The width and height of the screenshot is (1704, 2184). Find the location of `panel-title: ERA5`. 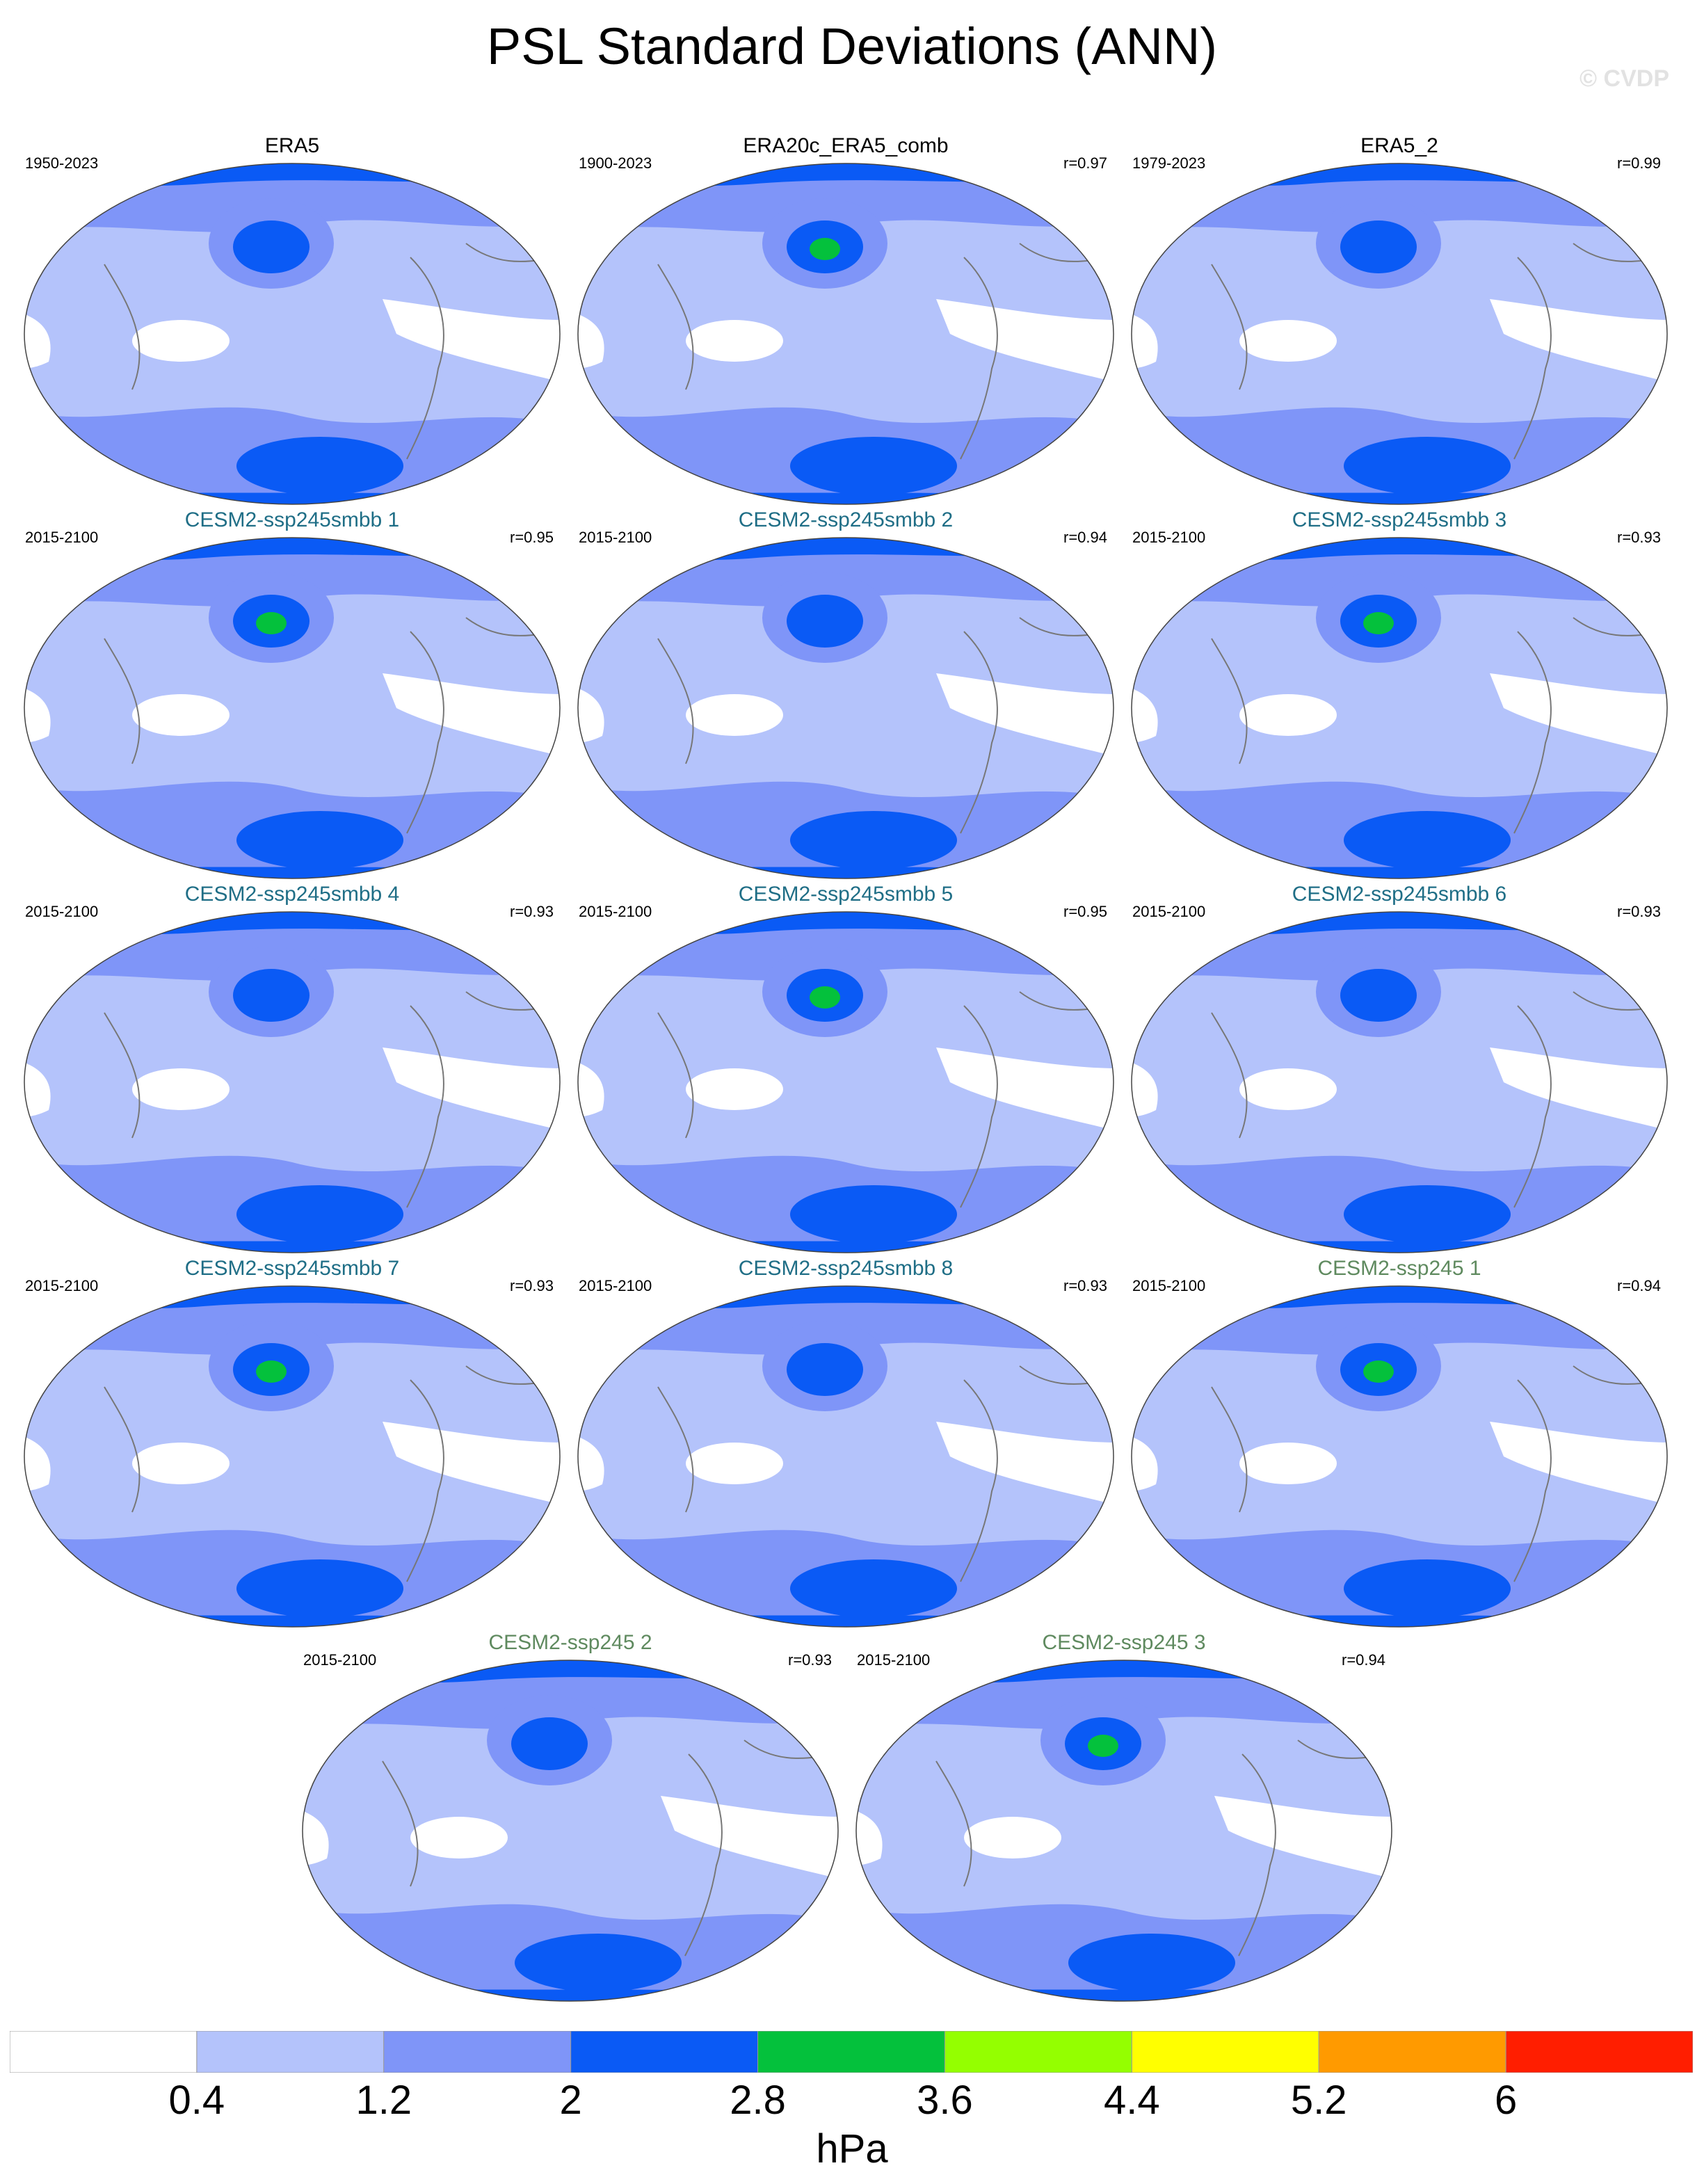

panel-title: ERA5 is located at coordinates (292, 145).